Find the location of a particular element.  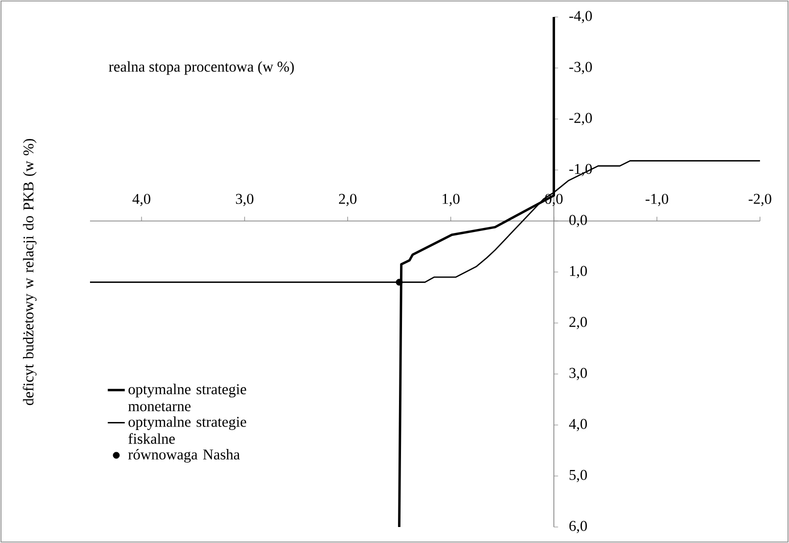

y-tick-label: 1,0 is located at coordinates (578, 272).